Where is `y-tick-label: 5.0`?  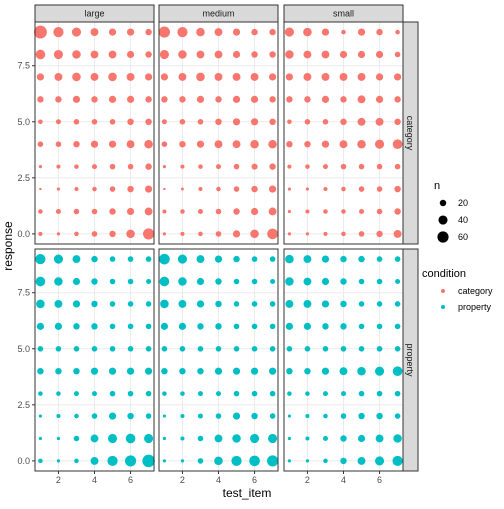
y-tick-label: 5.0 is located at coordinates (23, 122).